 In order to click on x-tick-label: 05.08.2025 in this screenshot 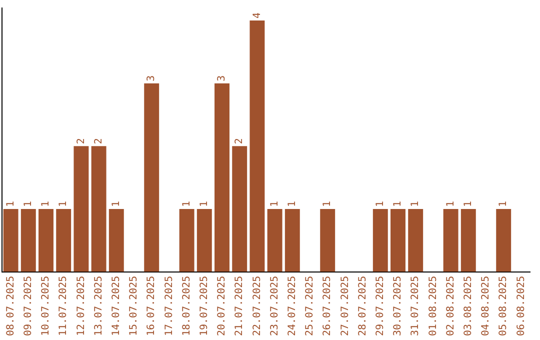, I will do `click(504, 306)`.